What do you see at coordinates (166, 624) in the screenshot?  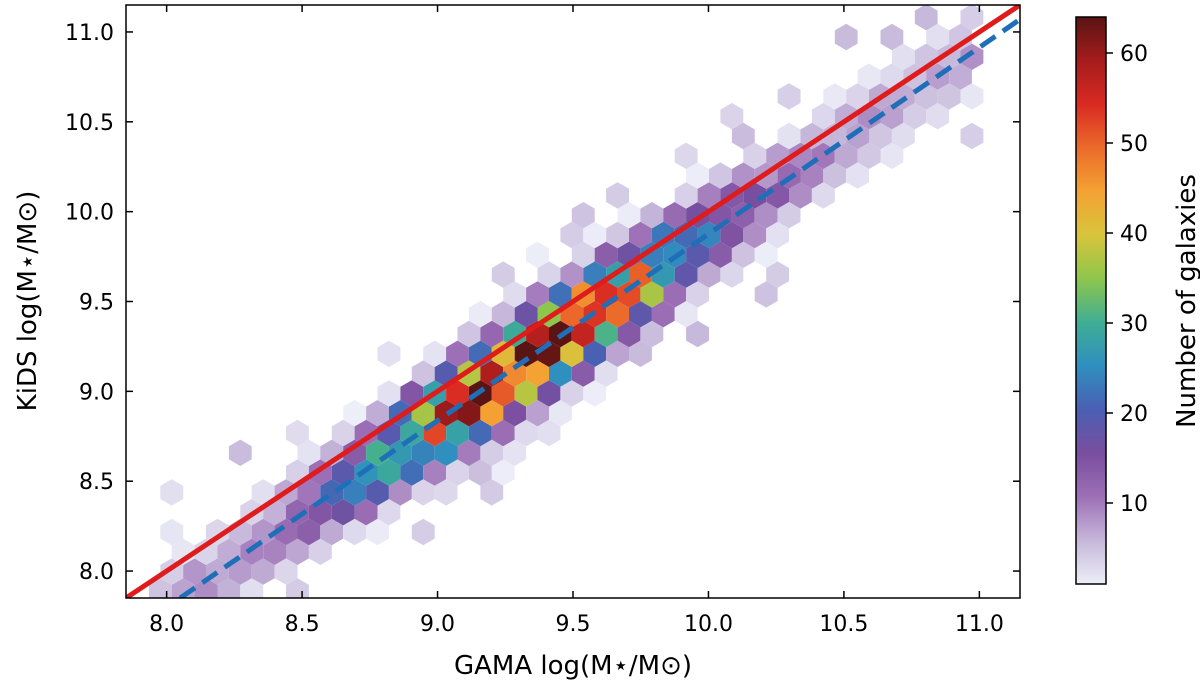 I see `x-tick-label: 8.0` at bounding box center [166, 624].